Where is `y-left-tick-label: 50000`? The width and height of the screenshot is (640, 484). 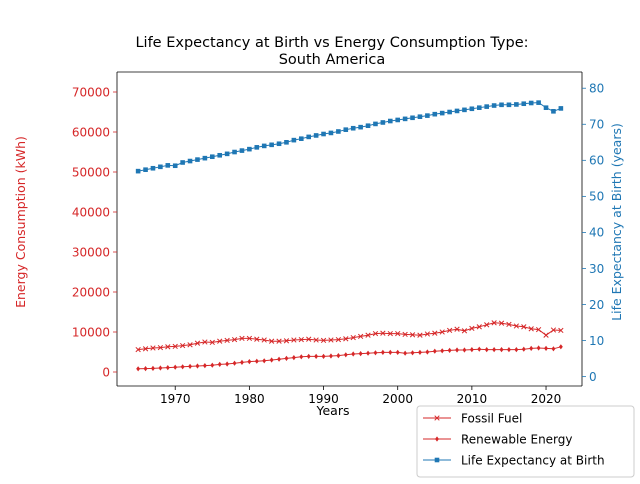
y-left-tick-label: 50000 is located at coordinates (91, 172).